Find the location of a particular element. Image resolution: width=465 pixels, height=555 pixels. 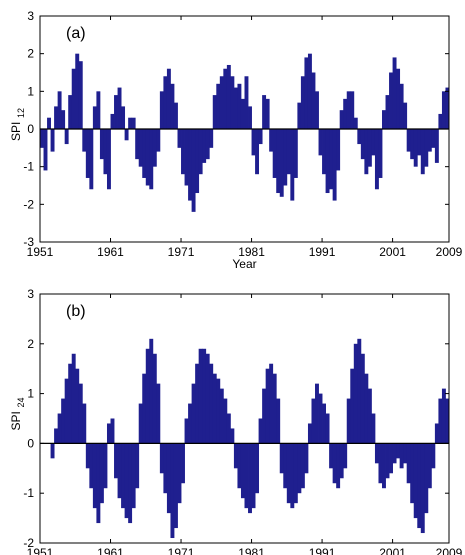

y-tick-label-b: 1 is located at coordinates (30, 394).